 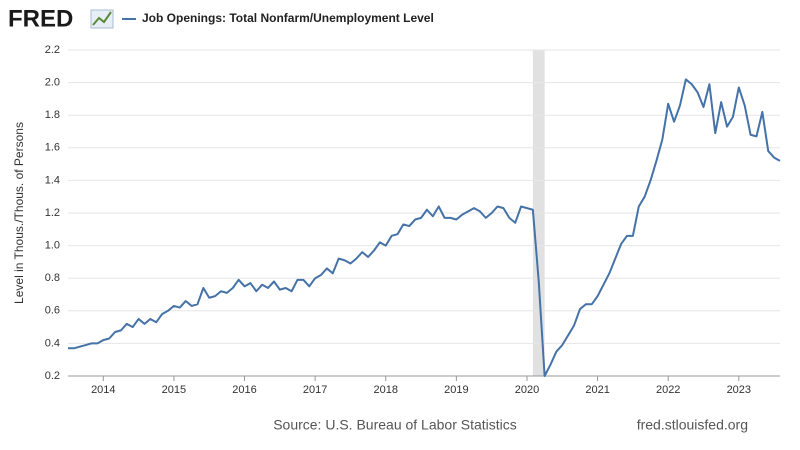 What do you see at coordinates (52, 180) in the screenshot?
I see `y-tick-label: 1.4` at bounding box center [52, 180].